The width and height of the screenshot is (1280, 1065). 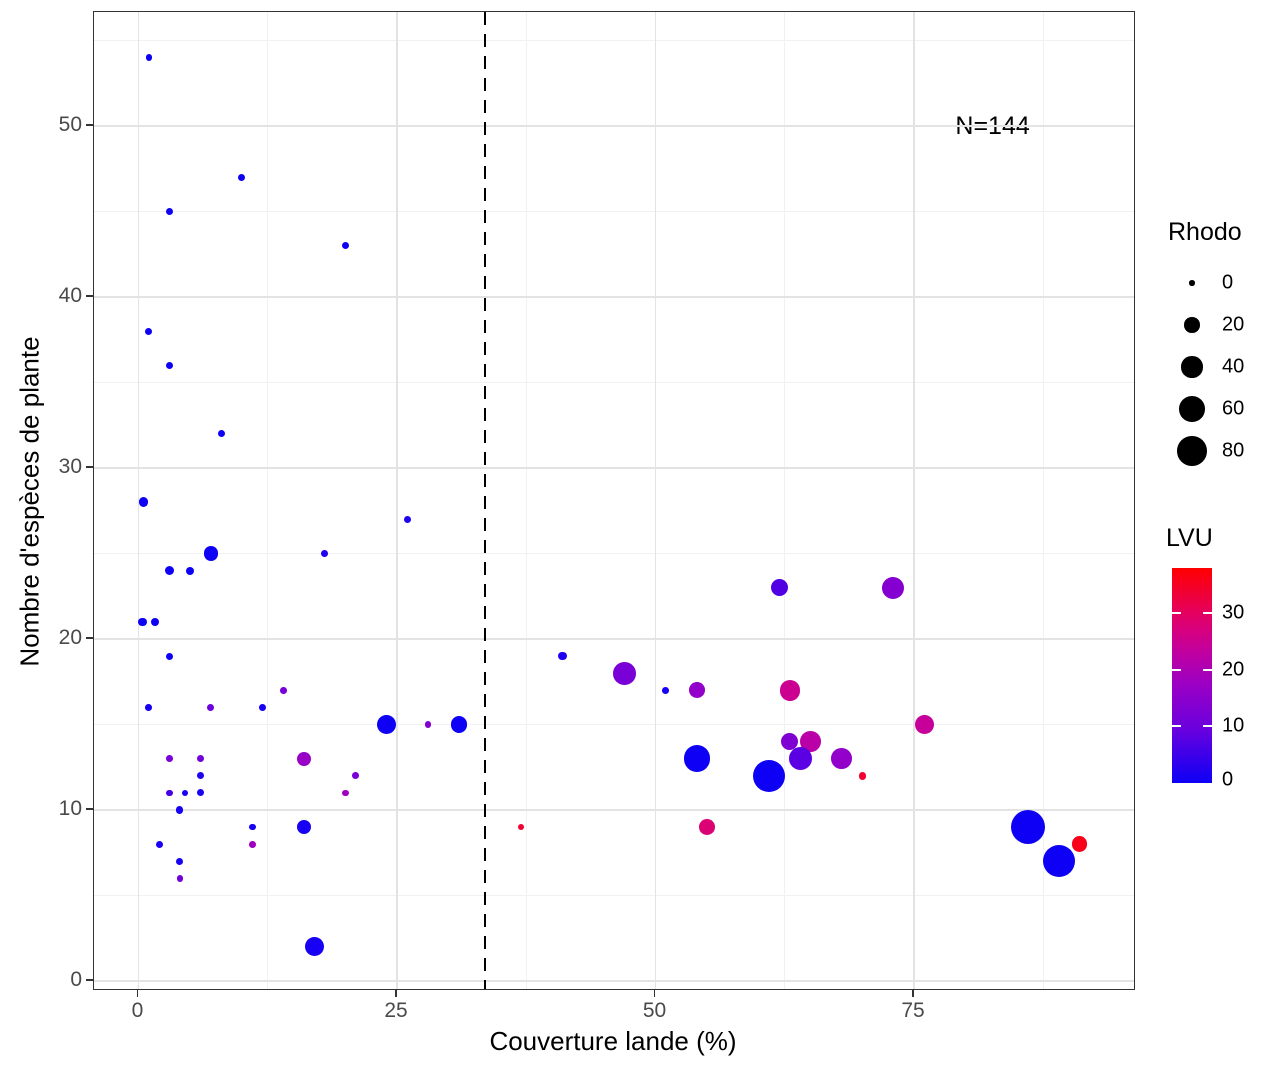 What do you see at coordinates (1189, 538) in the screenshot?
I see `color-legend-title: LVU` at bounding box center [1189, 538].